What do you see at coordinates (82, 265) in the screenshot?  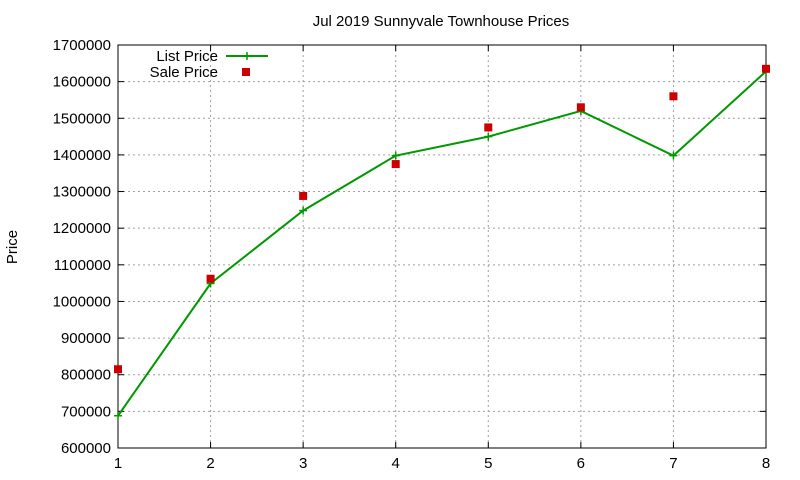 I see `y-tick-label: 1100000` at bounding box center [82, 265].